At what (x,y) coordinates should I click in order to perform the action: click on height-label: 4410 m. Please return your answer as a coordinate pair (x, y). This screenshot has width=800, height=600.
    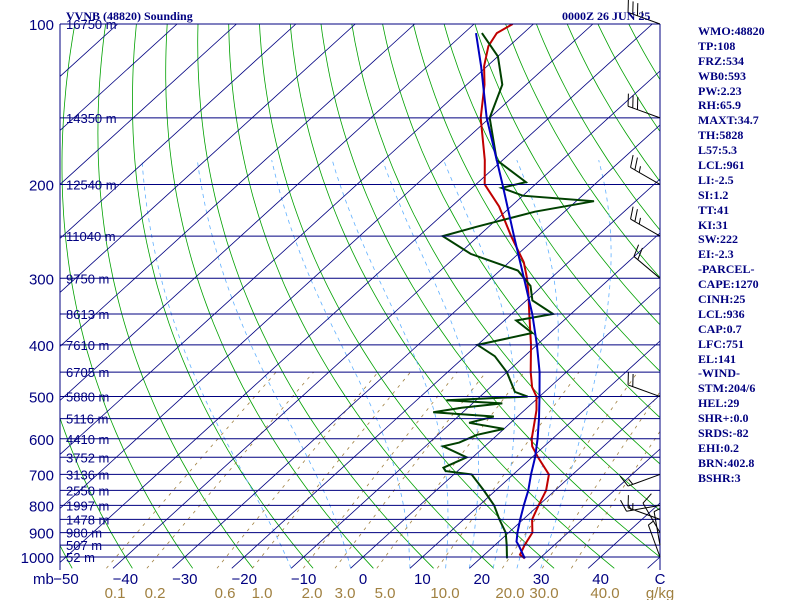
    Looking at the image, I should click on (87, 439).